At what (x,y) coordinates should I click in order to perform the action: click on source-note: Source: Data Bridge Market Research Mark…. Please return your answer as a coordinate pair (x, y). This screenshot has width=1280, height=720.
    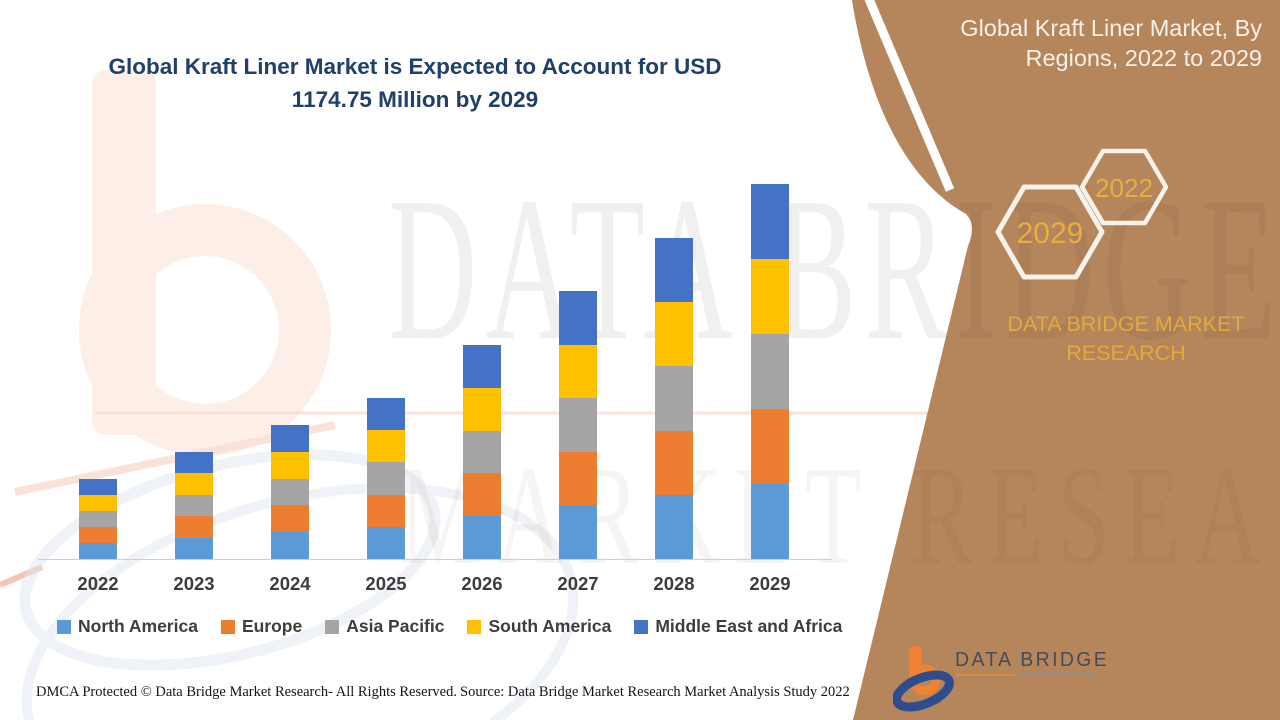
    Looking at the image, I should click on (655, 692).